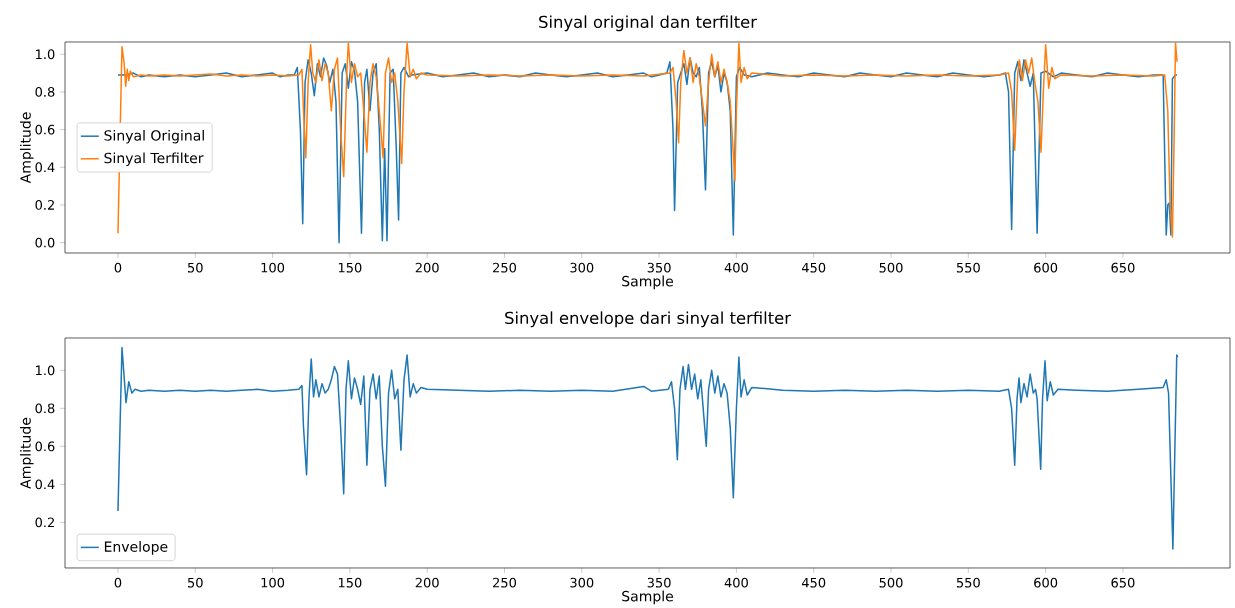 This screenshot has height=608, width=1235. I want to click on legend-label: Sinyal Original, so click(154, 136).